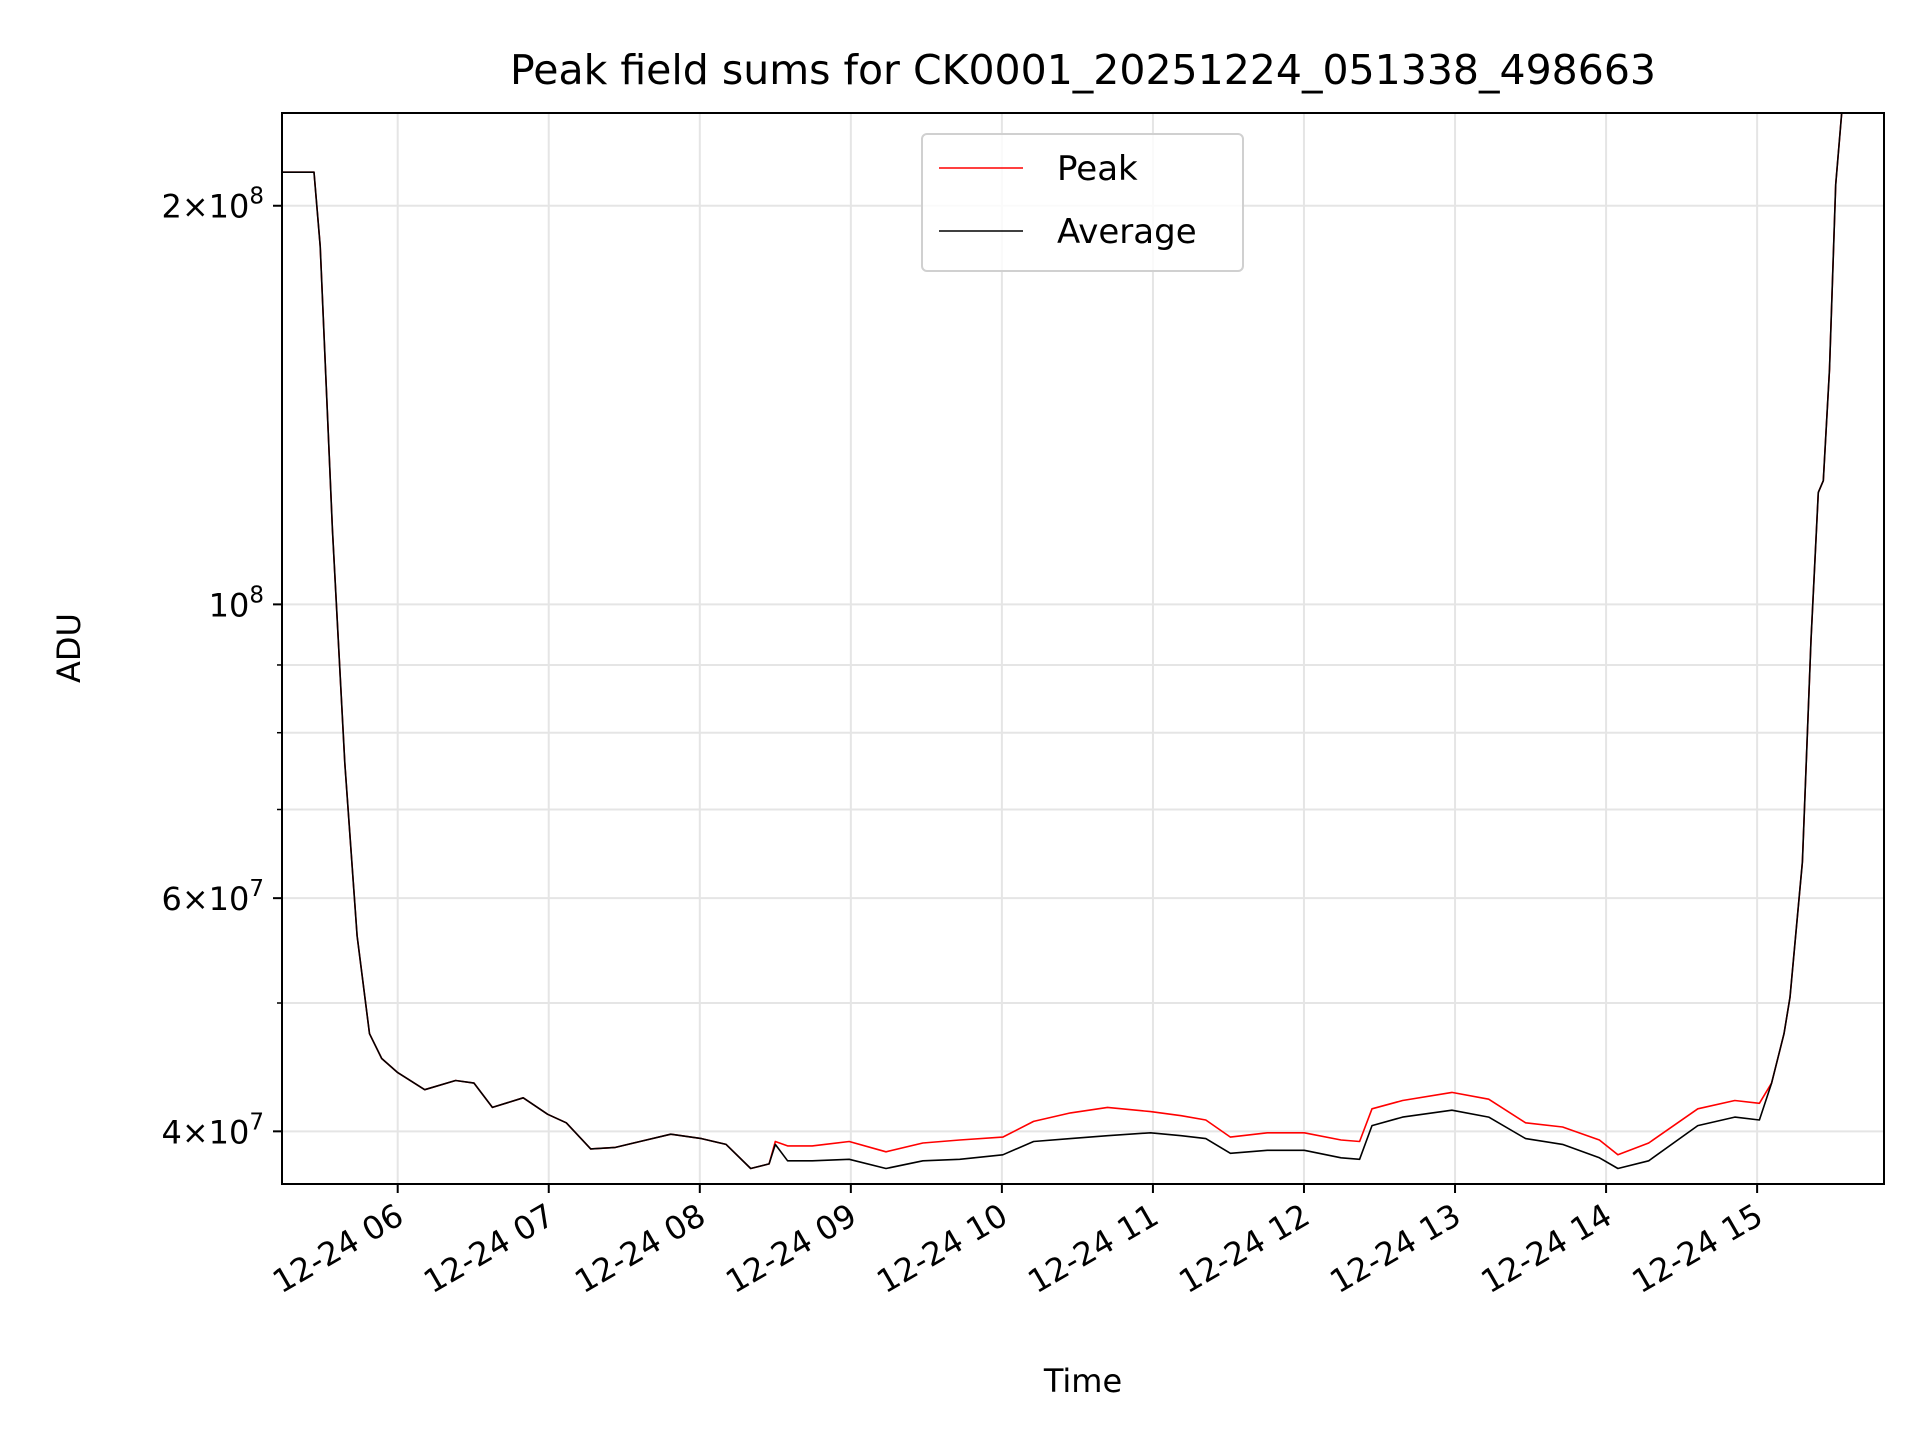 The image size is (1920, 1444). Describe the element at coordinates (212, 205) in the screenshot. I see `y-tick-label: 2×108` at that location.